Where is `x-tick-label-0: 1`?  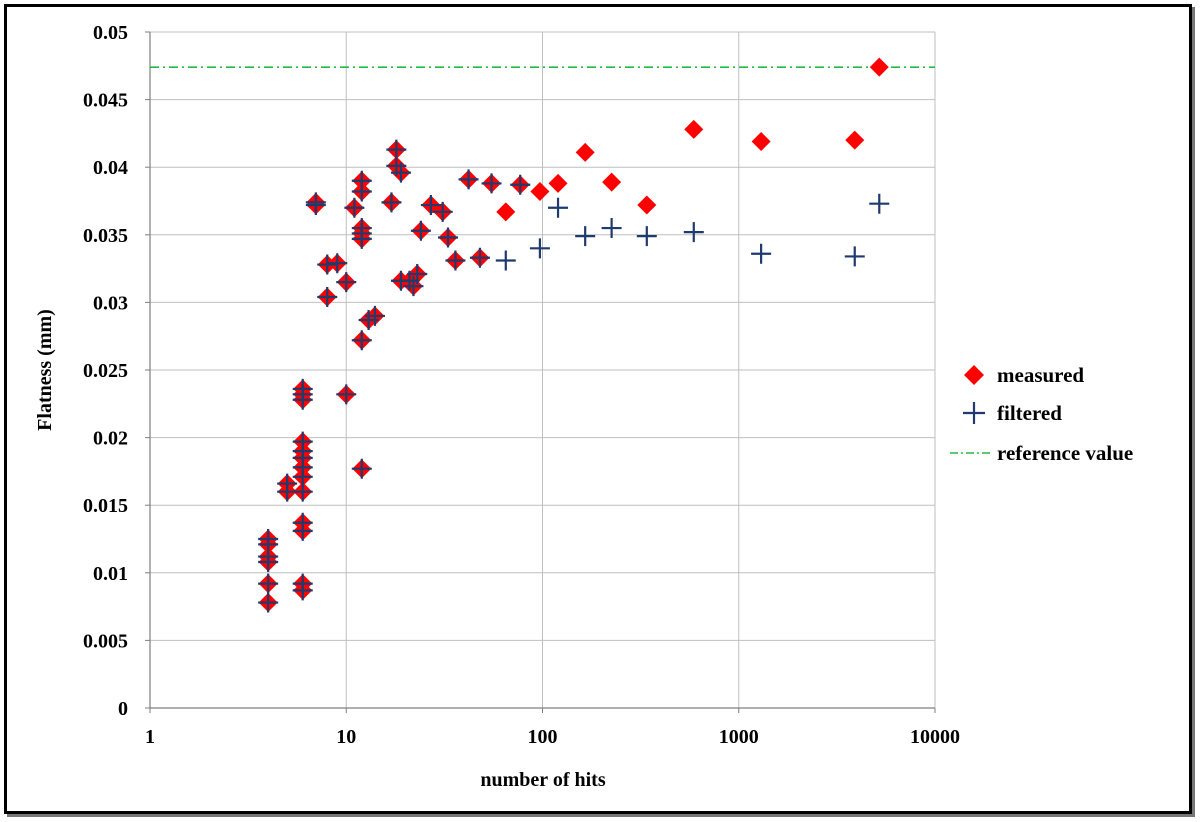 x-tick-label-0: 1 is located at coordinates (150, 737).